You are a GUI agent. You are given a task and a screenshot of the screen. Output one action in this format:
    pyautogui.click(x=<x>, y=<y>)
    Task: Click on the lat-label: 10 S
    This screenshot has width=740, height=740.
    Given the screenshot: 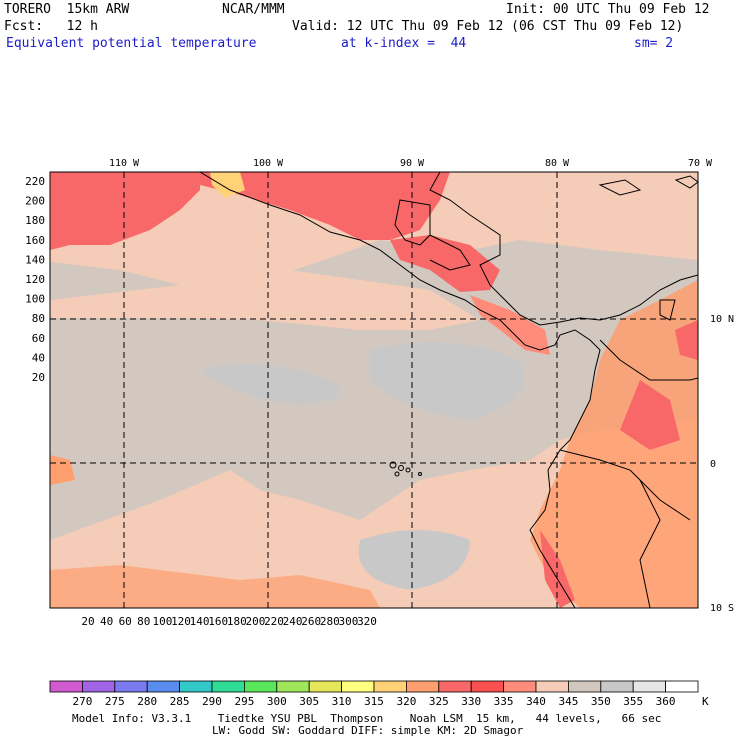 What is the action you would take?
    pyautogui.click(x=722, y=608)
    